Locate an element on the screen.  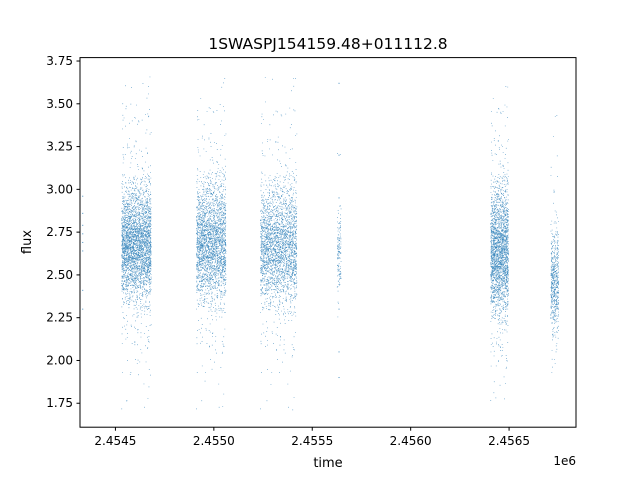
x-axis-label: time is located at coordinates (327, 463).